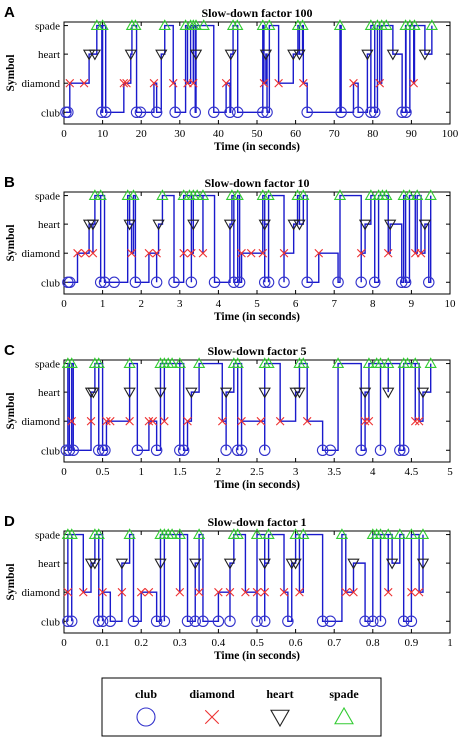 The image size is (459, 741). I want to click on y-axis-label: Symbol, so click(11, 410).